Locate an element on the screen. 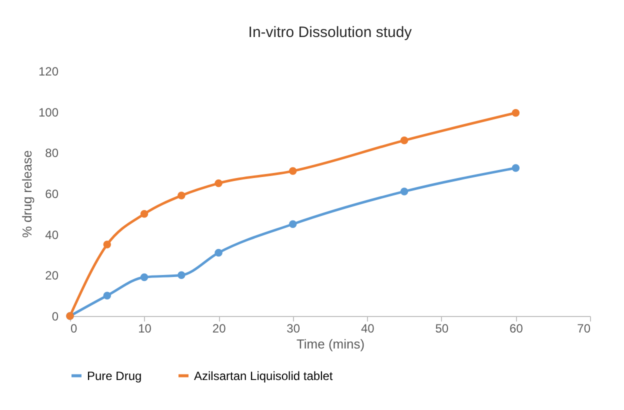  y-tick-label: 60 is located at coordinates (52, 194).